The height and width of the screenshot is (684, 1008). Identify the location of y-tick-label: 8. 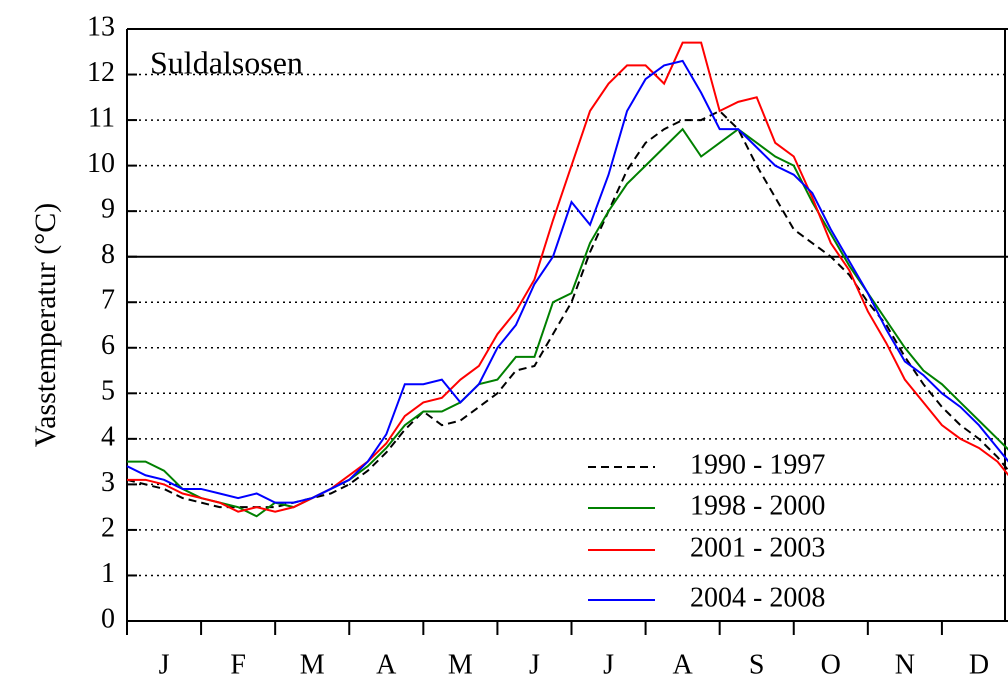
(108, 254).